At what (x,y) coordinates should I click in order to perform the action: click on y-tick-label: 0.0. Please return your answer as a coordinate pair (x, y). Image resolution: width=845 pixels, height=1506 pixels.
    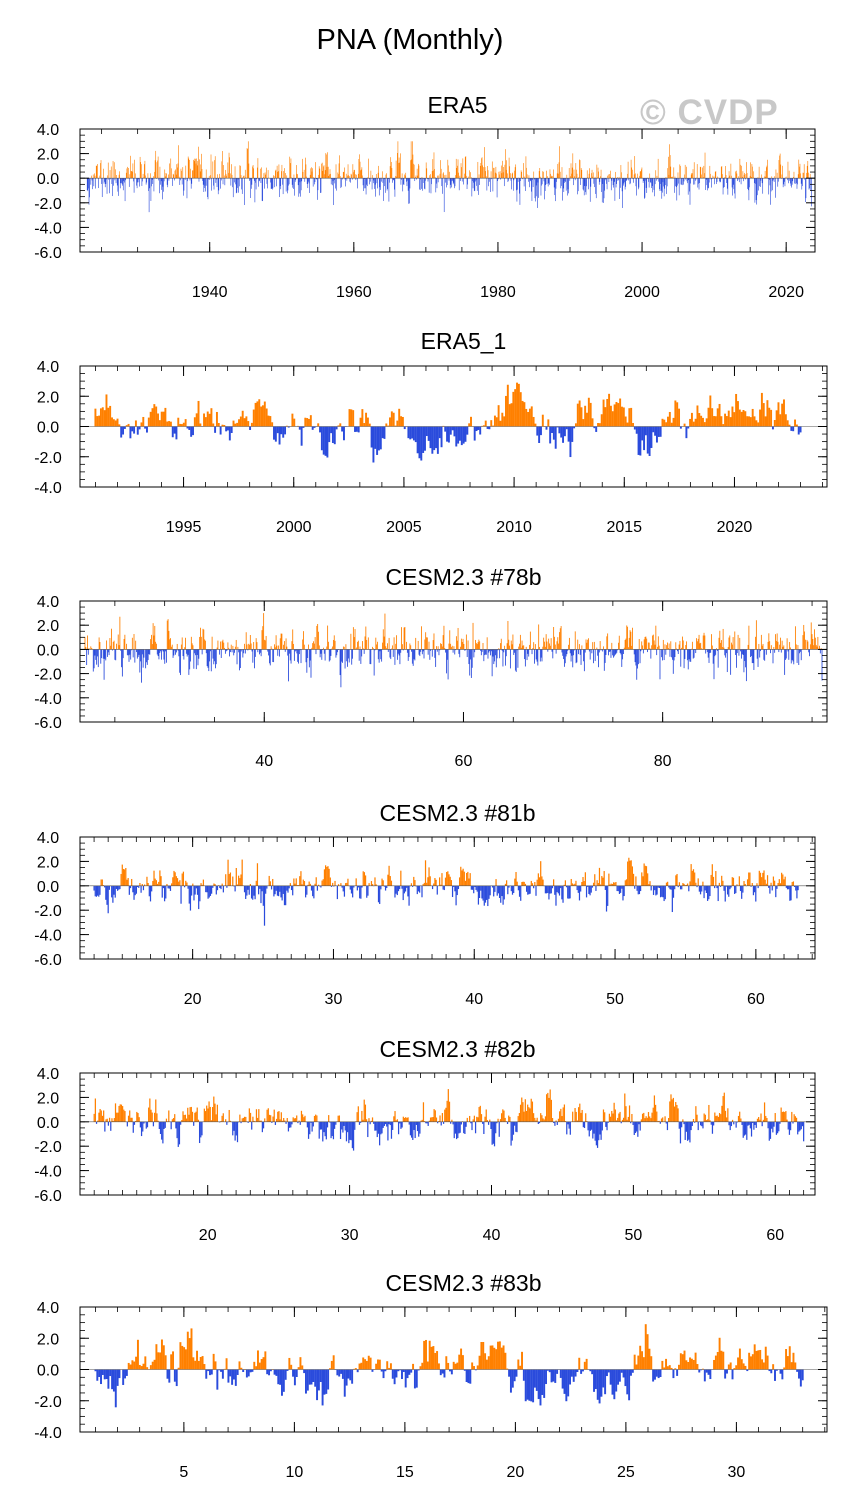
    Looking at the image, I should click on (48, 650).